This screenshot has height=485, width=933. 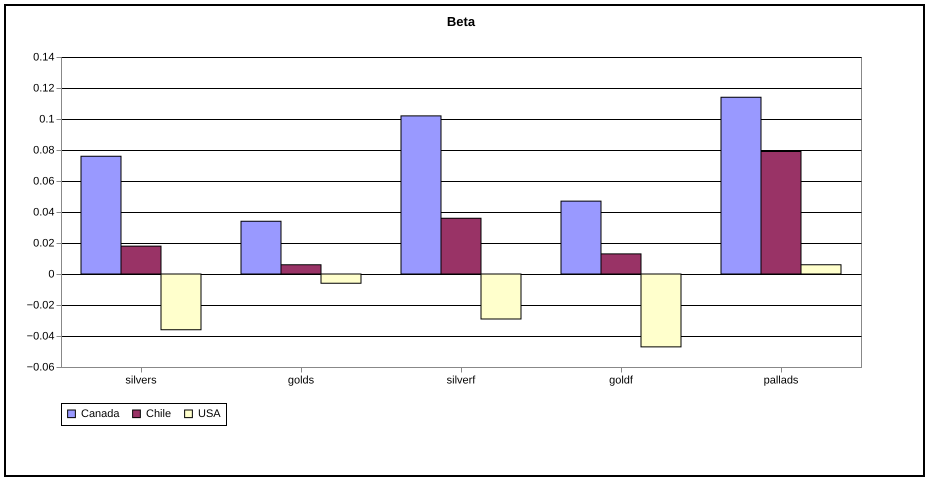 What do you see at coordinates (40, 368) in the screenshot?
I see `y-tick-label: −0.06` at bounding box center [40, 368].